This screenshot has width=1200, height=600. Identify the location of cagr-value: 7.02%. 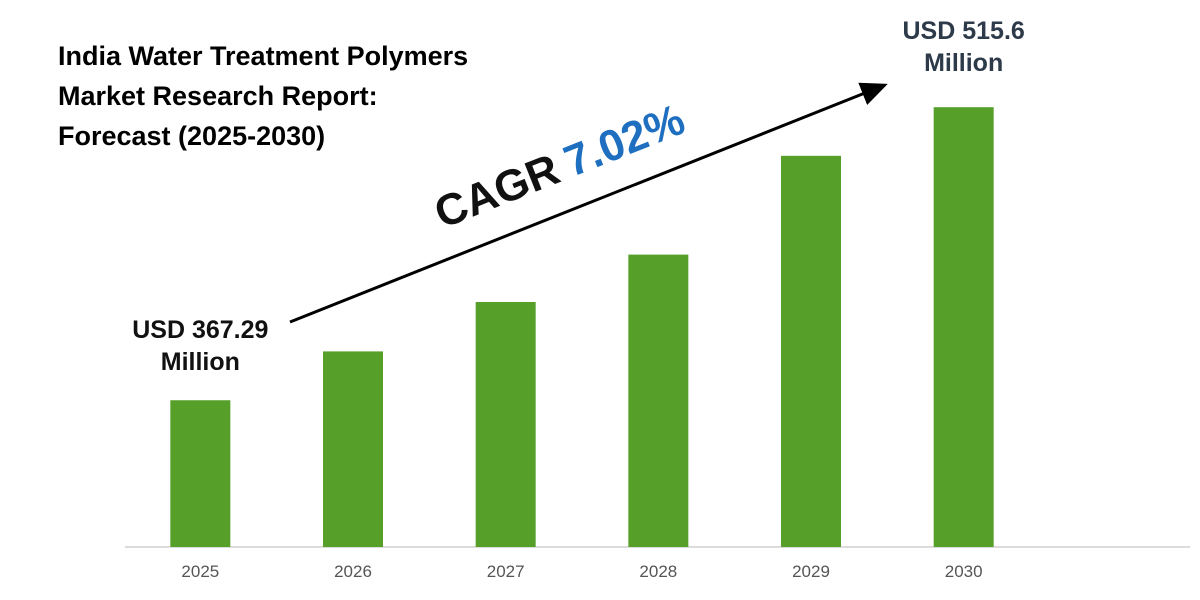
(624, 141).